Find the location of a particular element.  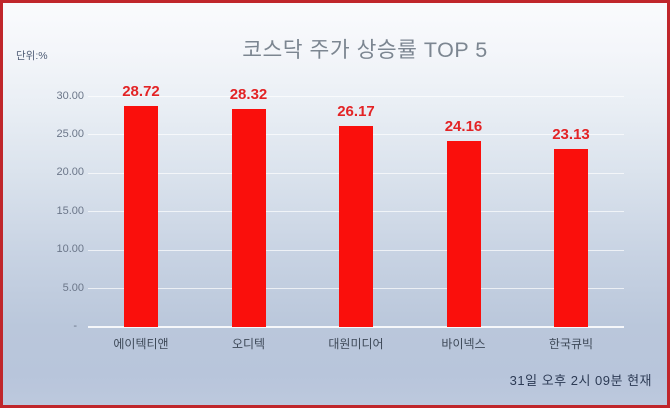

y-axis-label: 20.00 is located at coordinates (70, 172).